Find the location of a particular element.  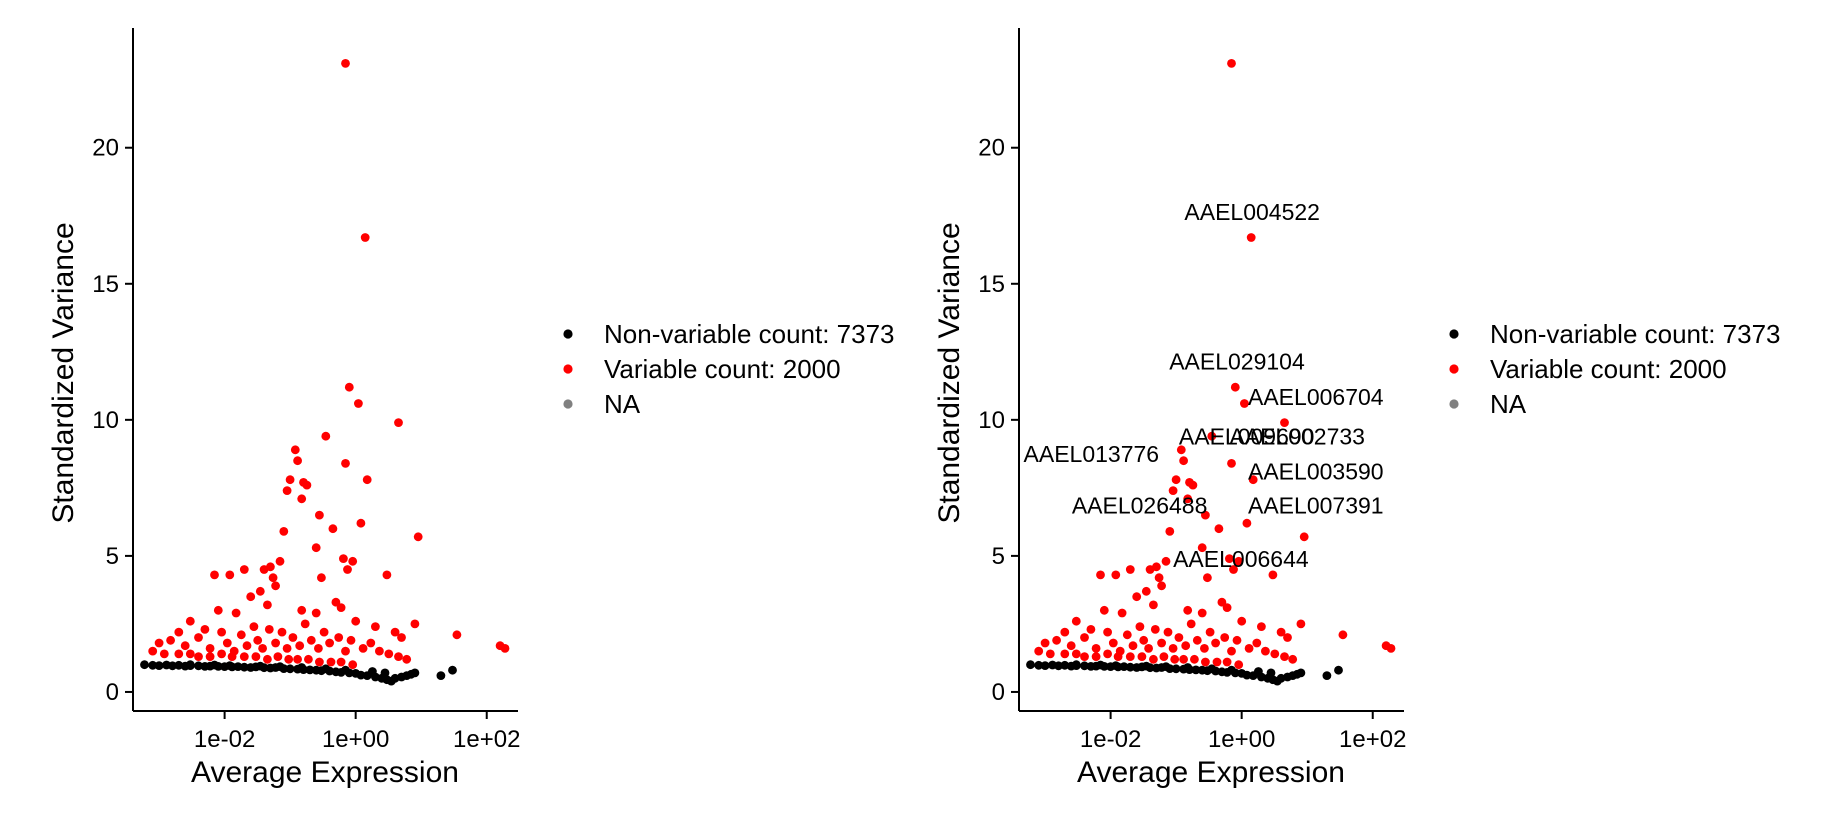

left-y-tick-label: 5 is located at coordinates (112, 556).